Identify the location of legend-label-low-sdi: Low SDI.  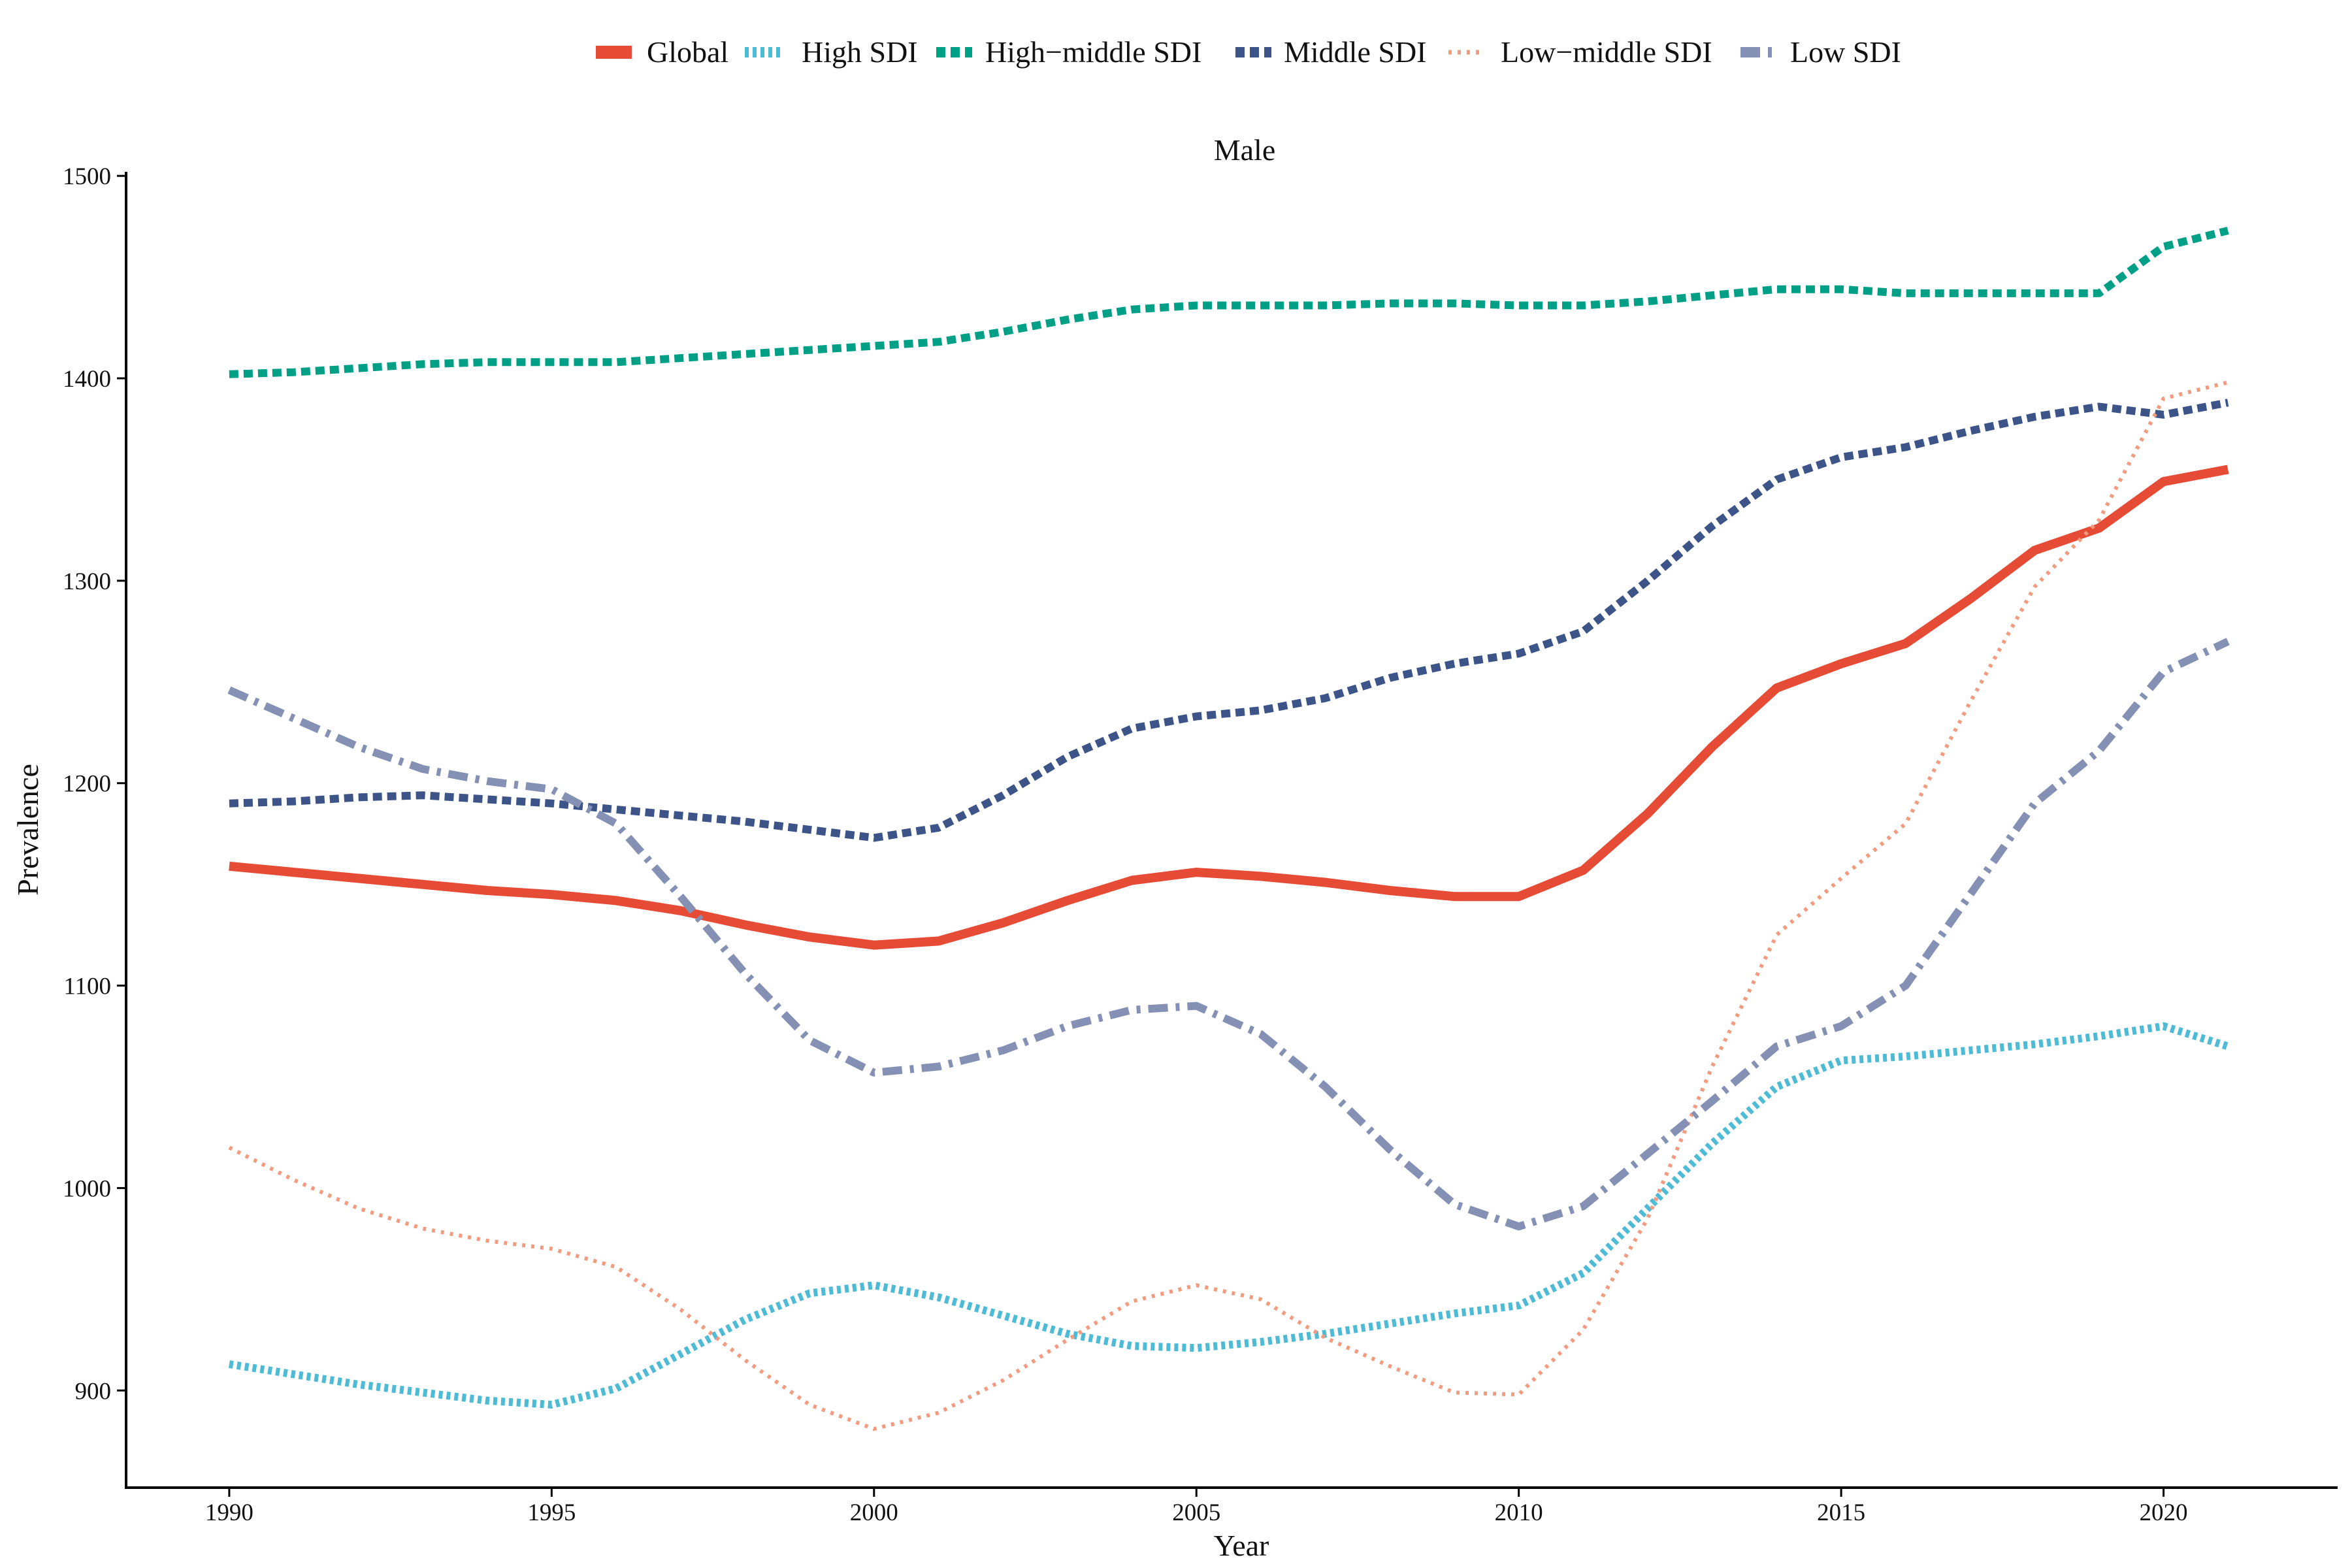
(1845, 52).